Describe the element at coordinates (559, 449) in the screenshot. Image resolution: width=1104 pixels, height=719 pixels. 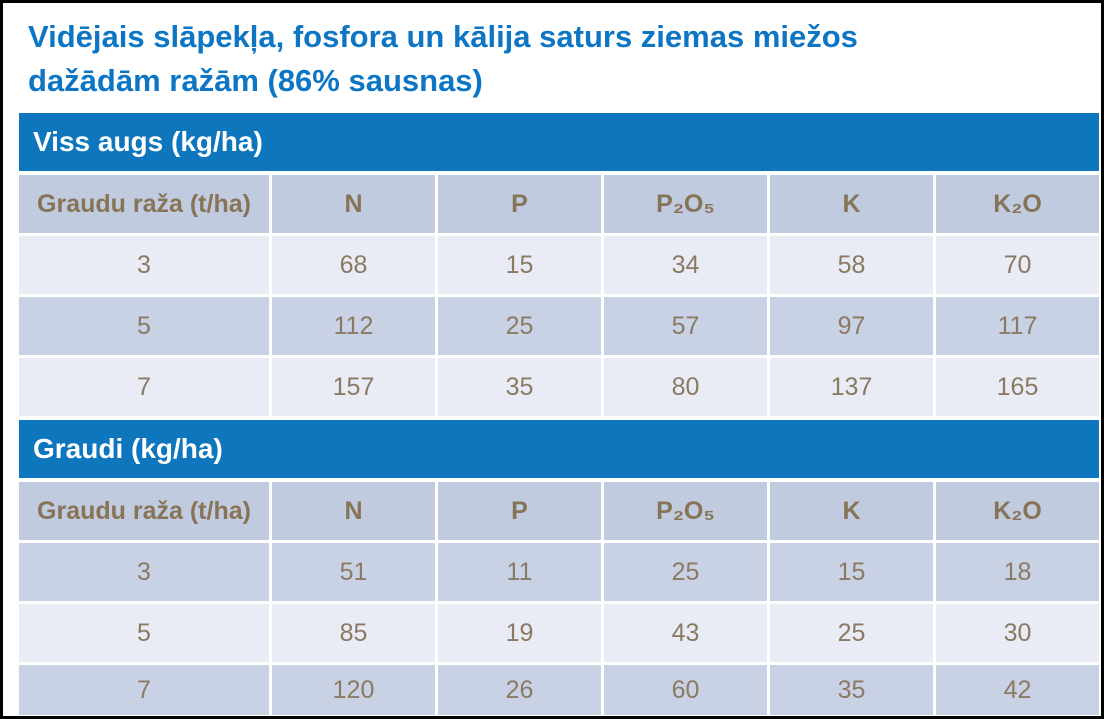
I see `section-header-graudi: Graudi (kg/ha)` at that location.